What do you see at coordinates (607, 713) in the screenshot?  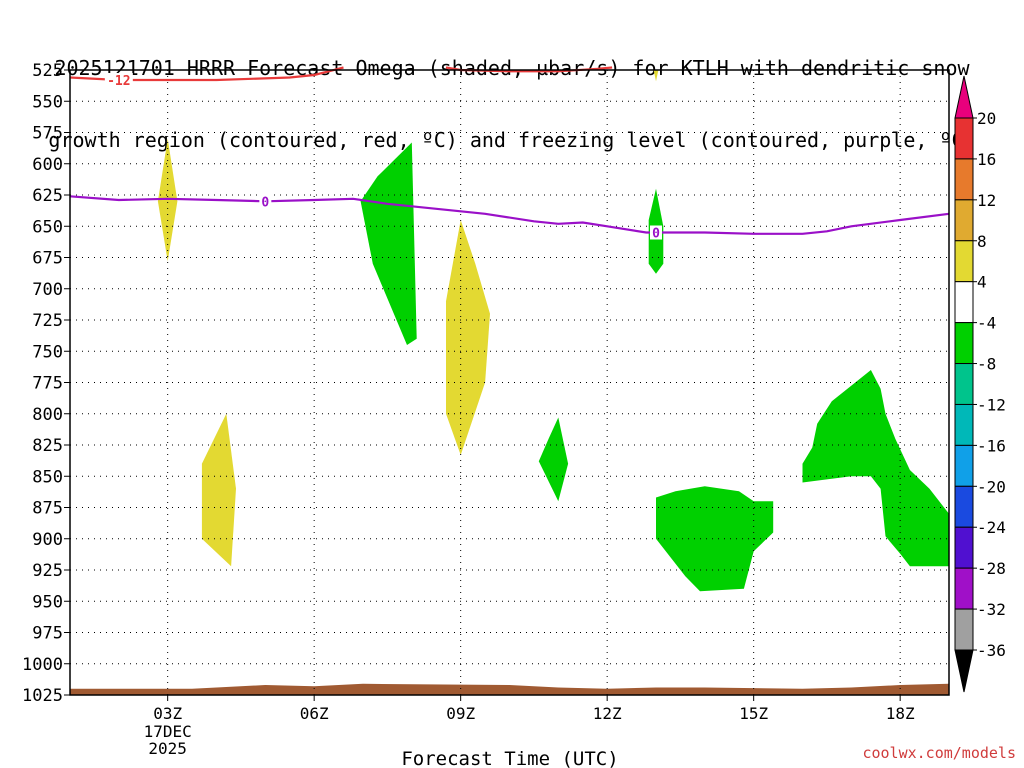 I see `x-tick-label-3: 12Z` at bounding box center [607, 713].